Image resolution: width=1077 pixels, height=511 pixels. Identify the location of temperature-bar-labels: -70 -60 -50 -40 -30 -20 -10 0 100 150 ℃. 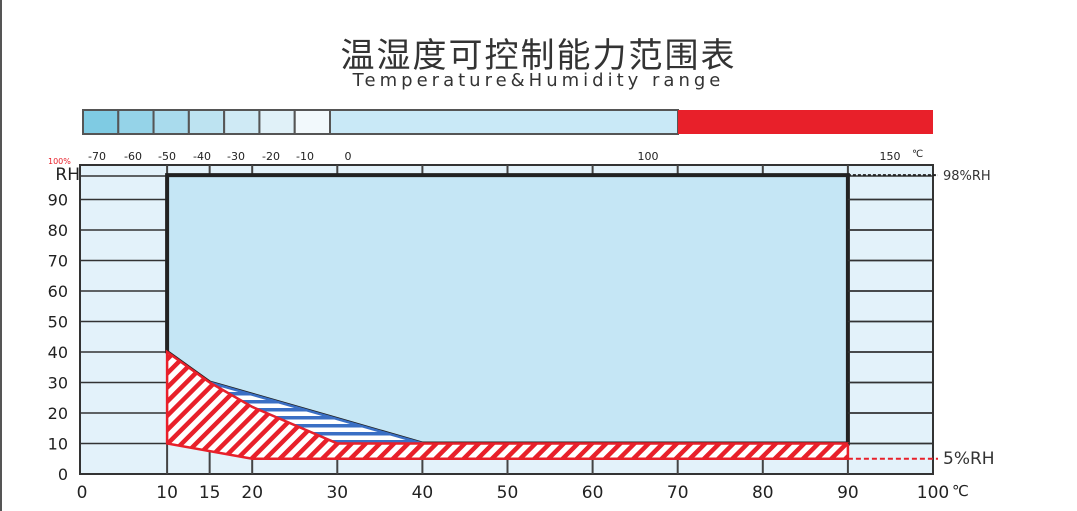
(505, 156).